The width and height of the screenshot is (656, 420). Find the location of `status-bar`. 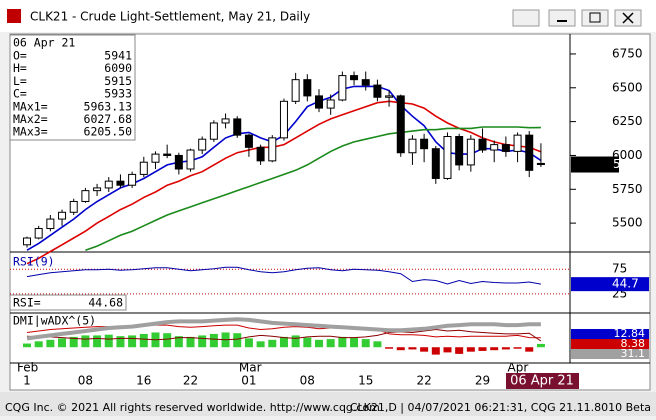

status-bar is located at coordinates (328, 404).